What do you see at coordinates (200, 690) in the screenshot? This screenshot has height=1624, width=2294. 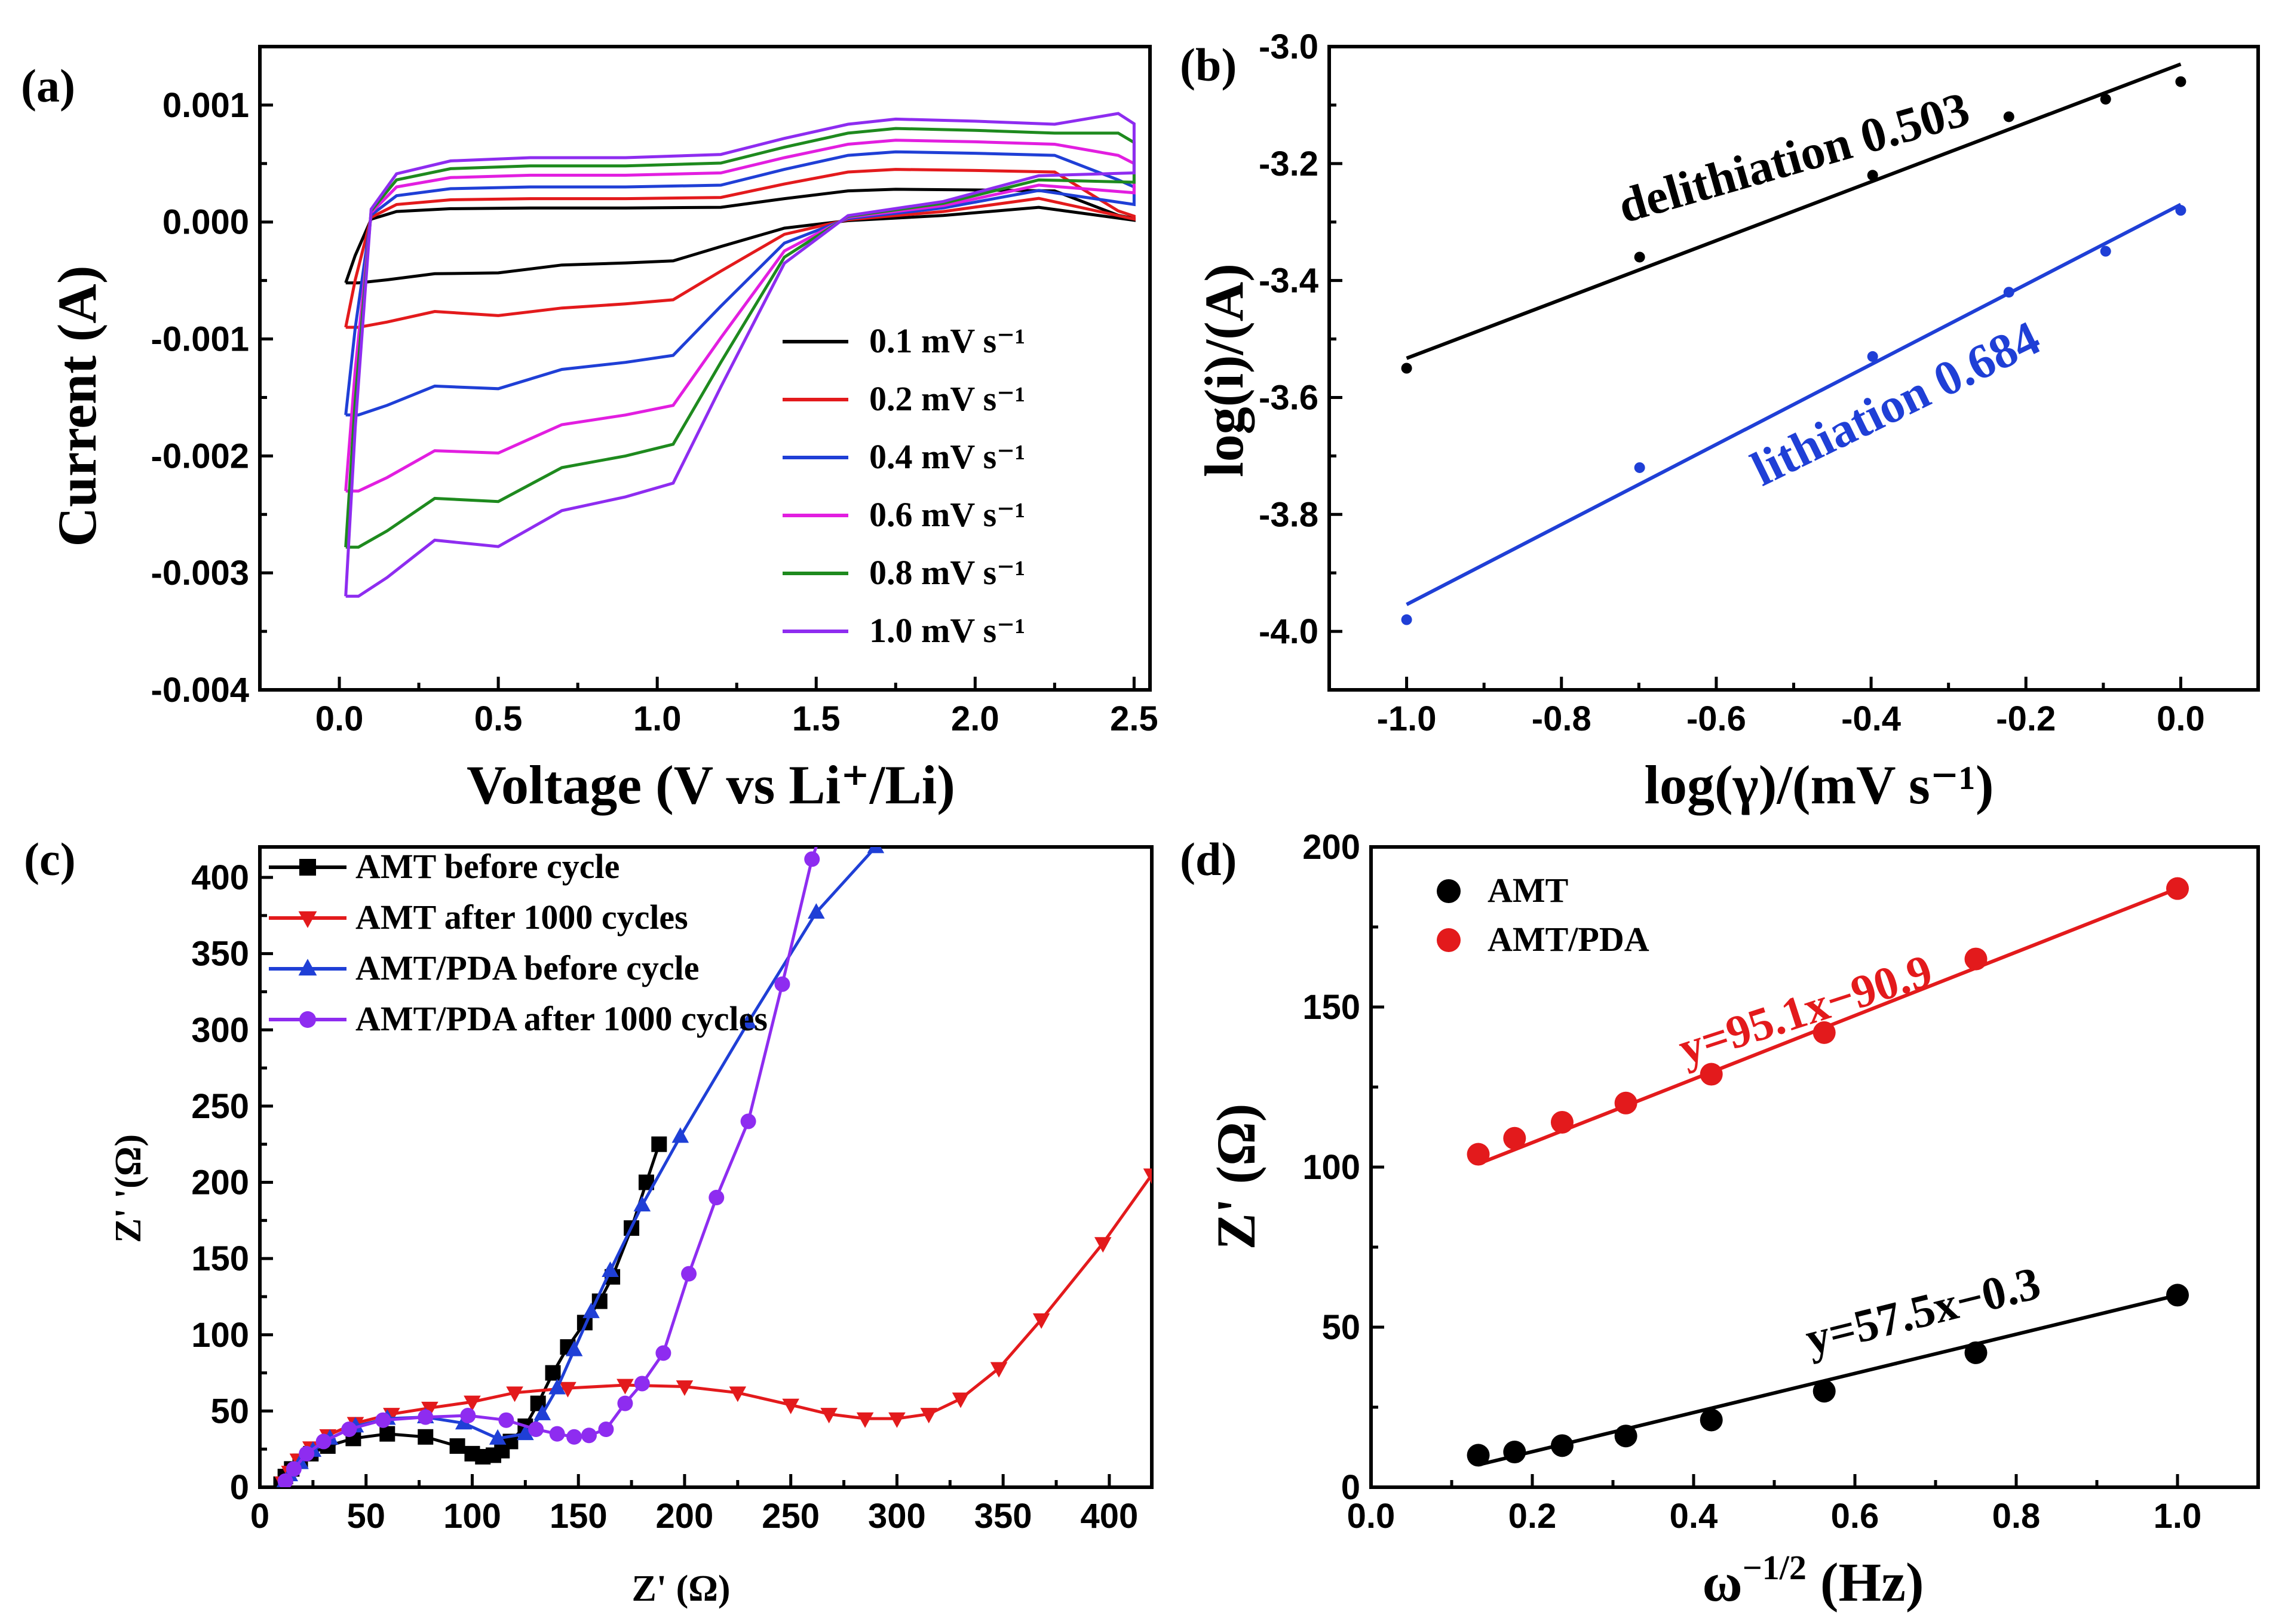 I see `y-tick-label: -0.004` at bounding box center [200, 690].